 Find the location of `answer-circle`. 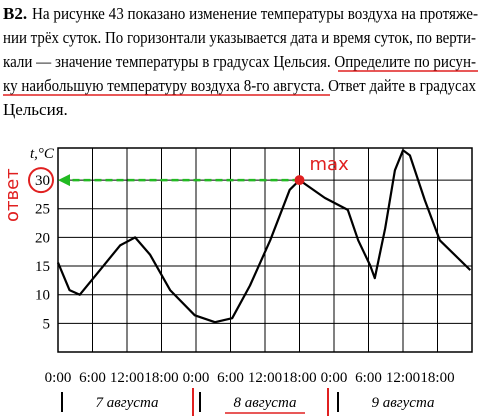

answer-circle is located at coordinates (41, 180).